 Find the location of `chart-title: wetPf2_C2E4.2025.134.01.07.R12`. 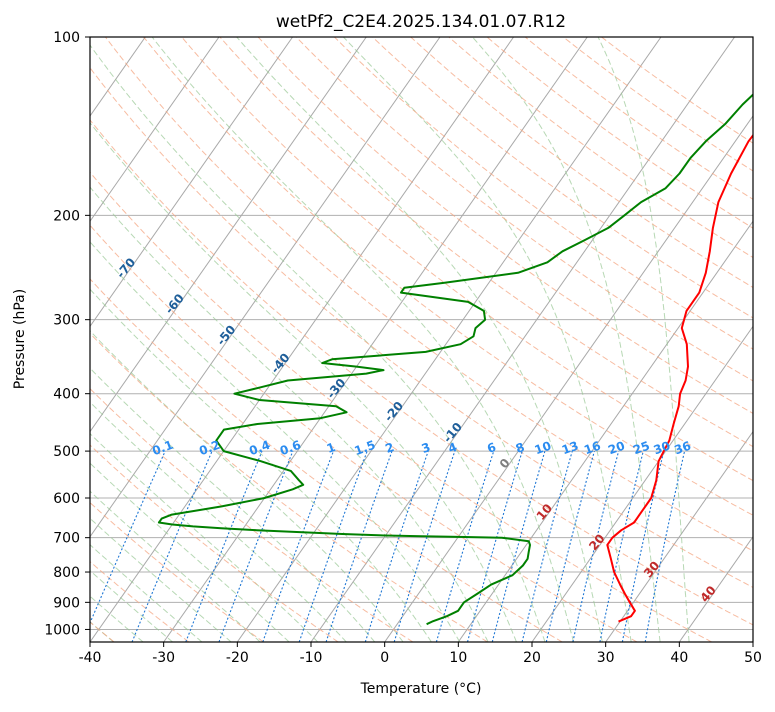

chart-title: wetPf2_C2E4.2025.134.01.07.R12 is located at coordinates (421, 22).